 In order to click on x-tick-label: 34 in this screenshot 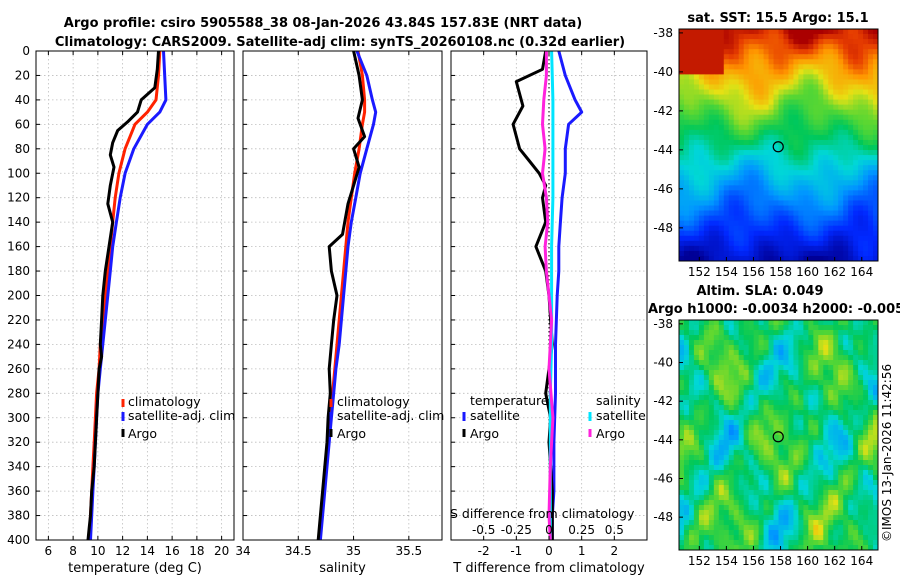, I will do `click(242, 551)`.